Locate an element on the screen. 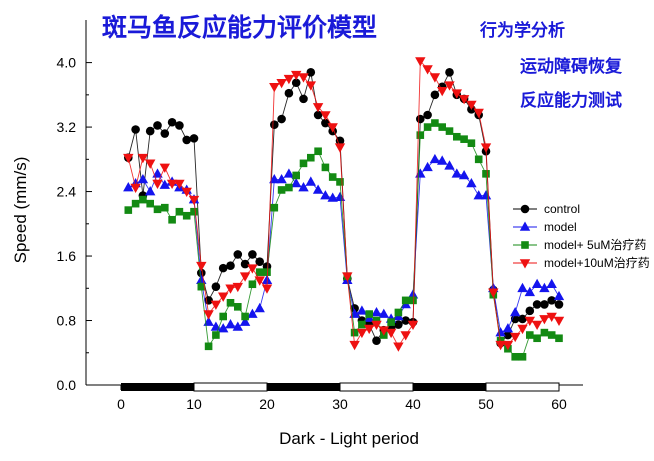 Image resolution: width=654 pixels, height=461 pixels. x-tick-label: 30 is located at coordinates (340, 404).